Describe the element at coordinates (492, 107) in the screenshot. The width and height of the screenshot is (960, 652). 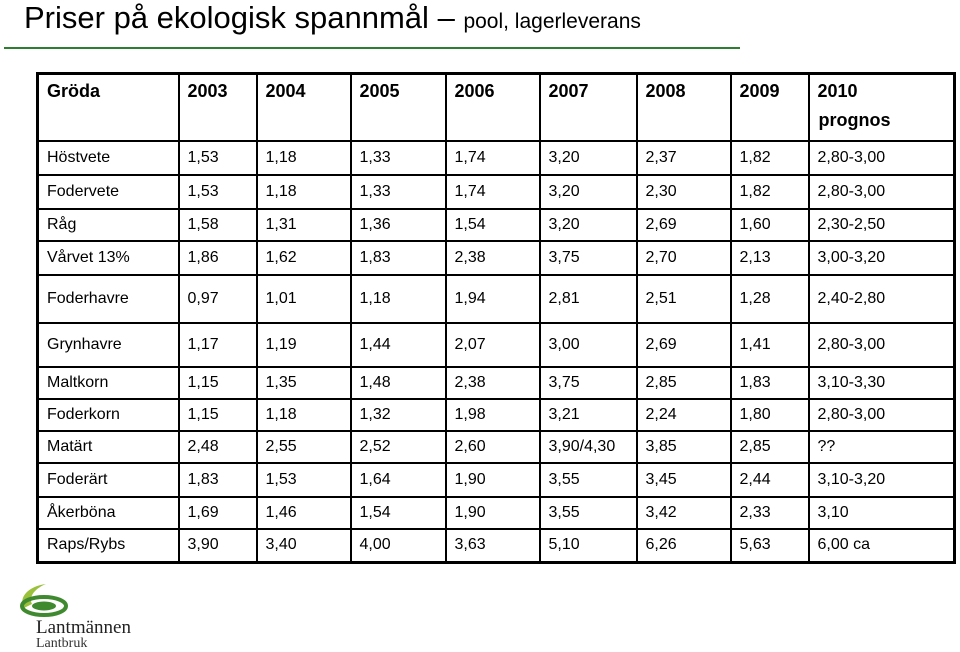
I see `header-2006: 2006` at that location.